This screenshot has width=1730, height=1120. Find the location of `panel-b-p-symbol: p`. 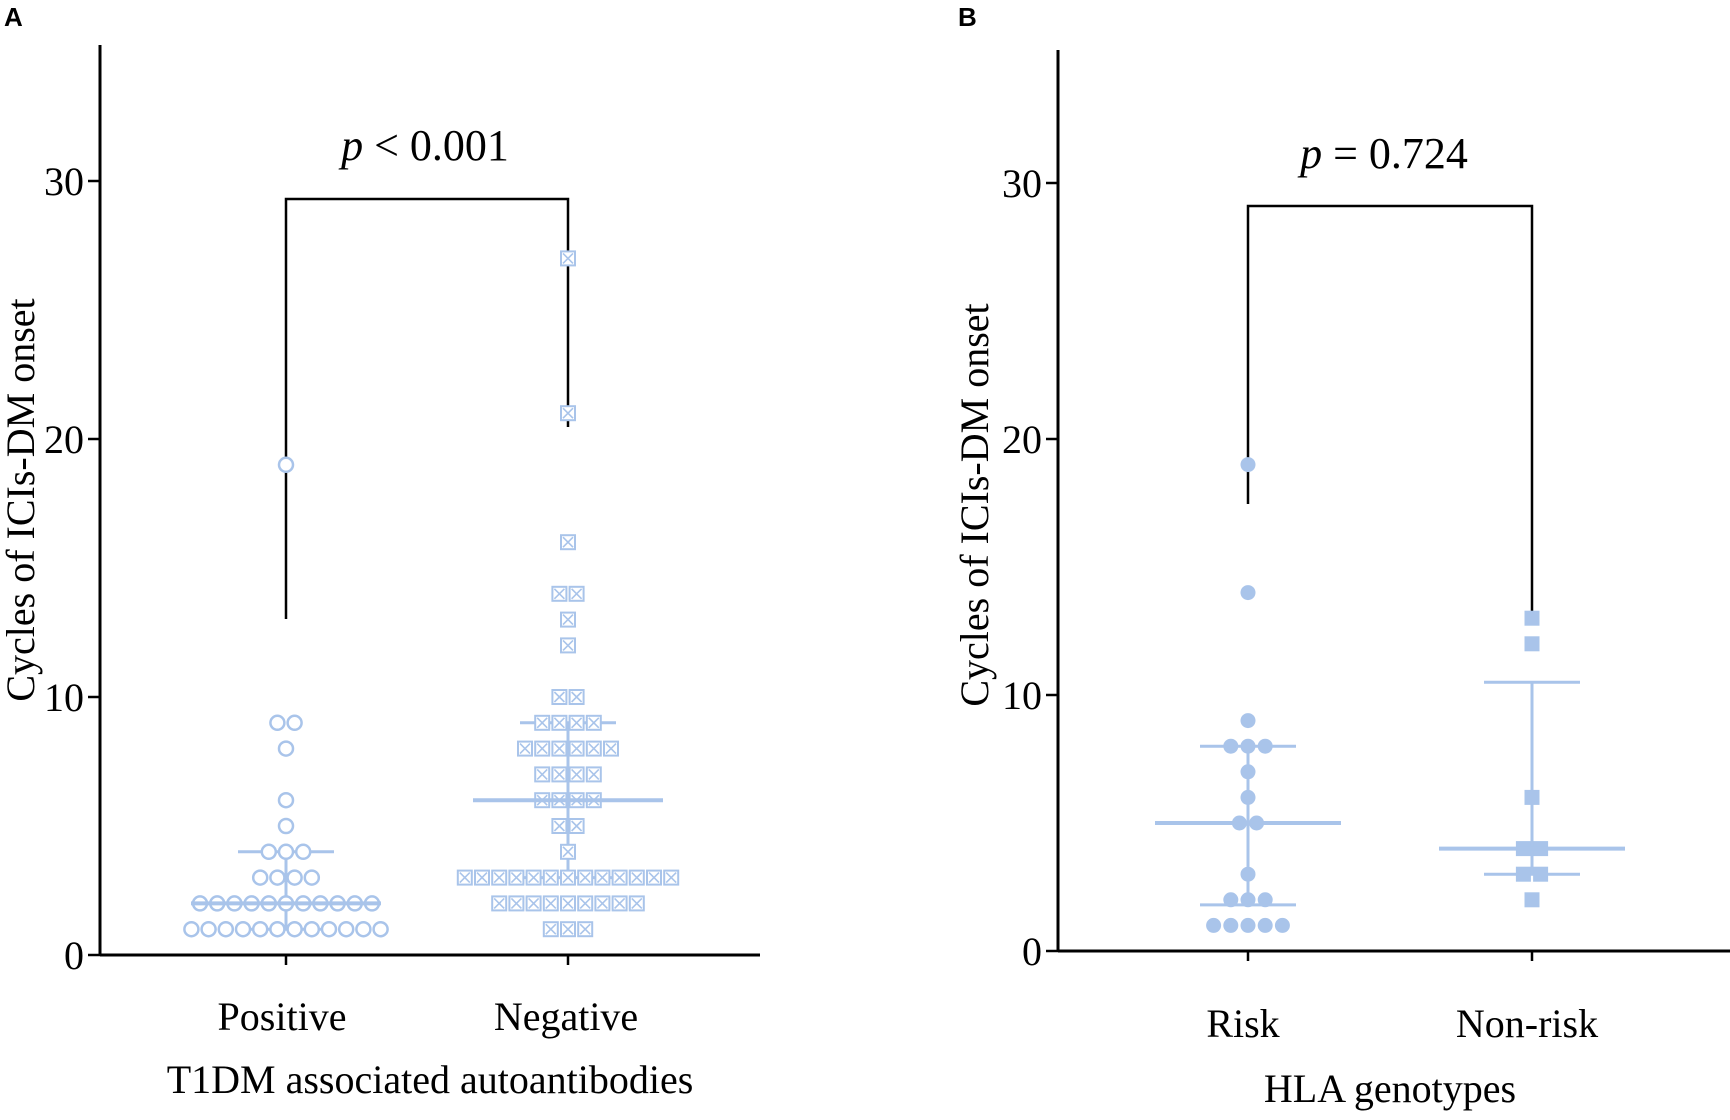

panel-b-p-symbol: p is located at coordinates (1309, 153).